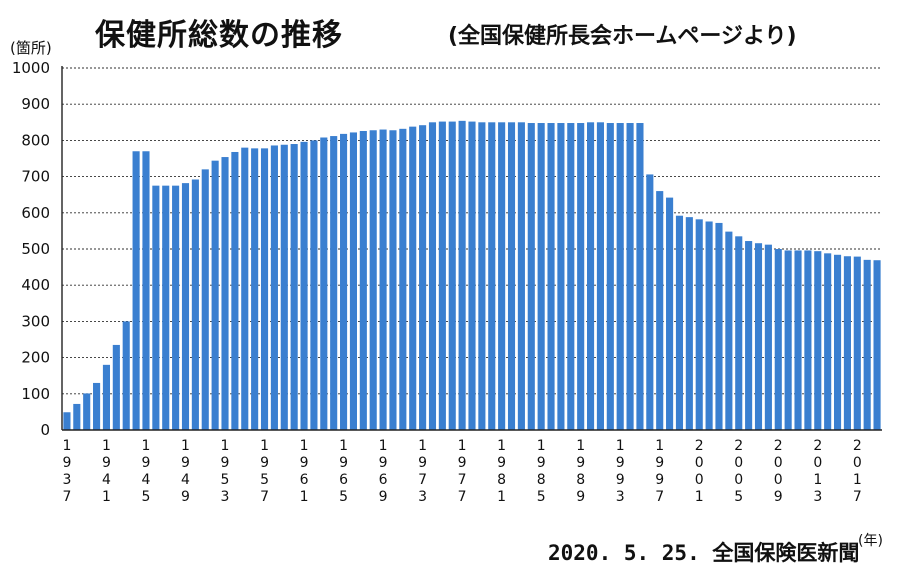 This screenshot has height=577, width=910. Describe the element at coordinates (35, 358) in the screenshot. I see `y-tick-label: 200` at that location.